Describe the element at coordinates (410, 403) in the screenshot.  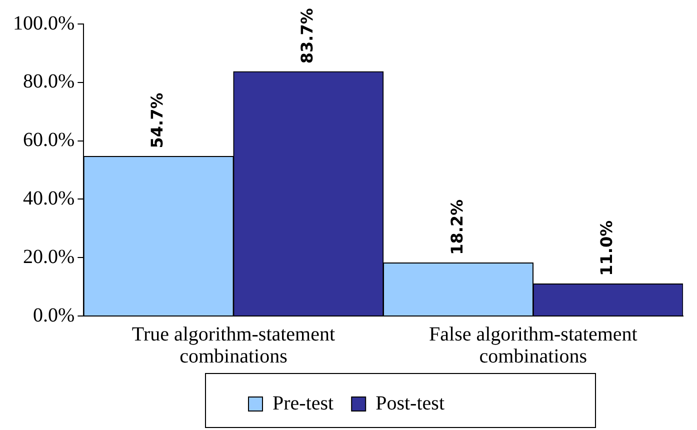
I see `legend-label: Post-test` at that location.